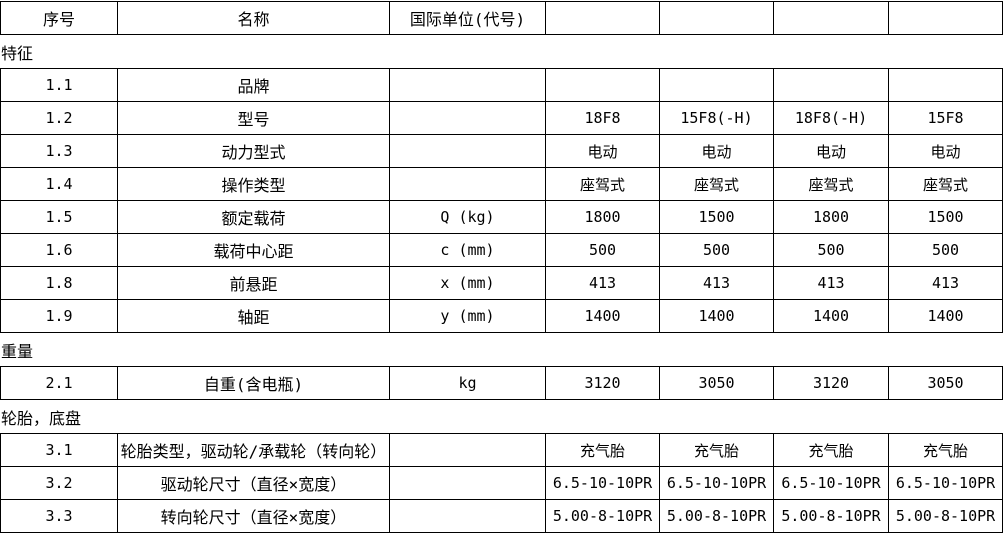 This screenshot has width=1003, height=547. Describe the element at coordinates (467, 217) in the screenshot. I see `unit-cell: Q (kg)` at that location.